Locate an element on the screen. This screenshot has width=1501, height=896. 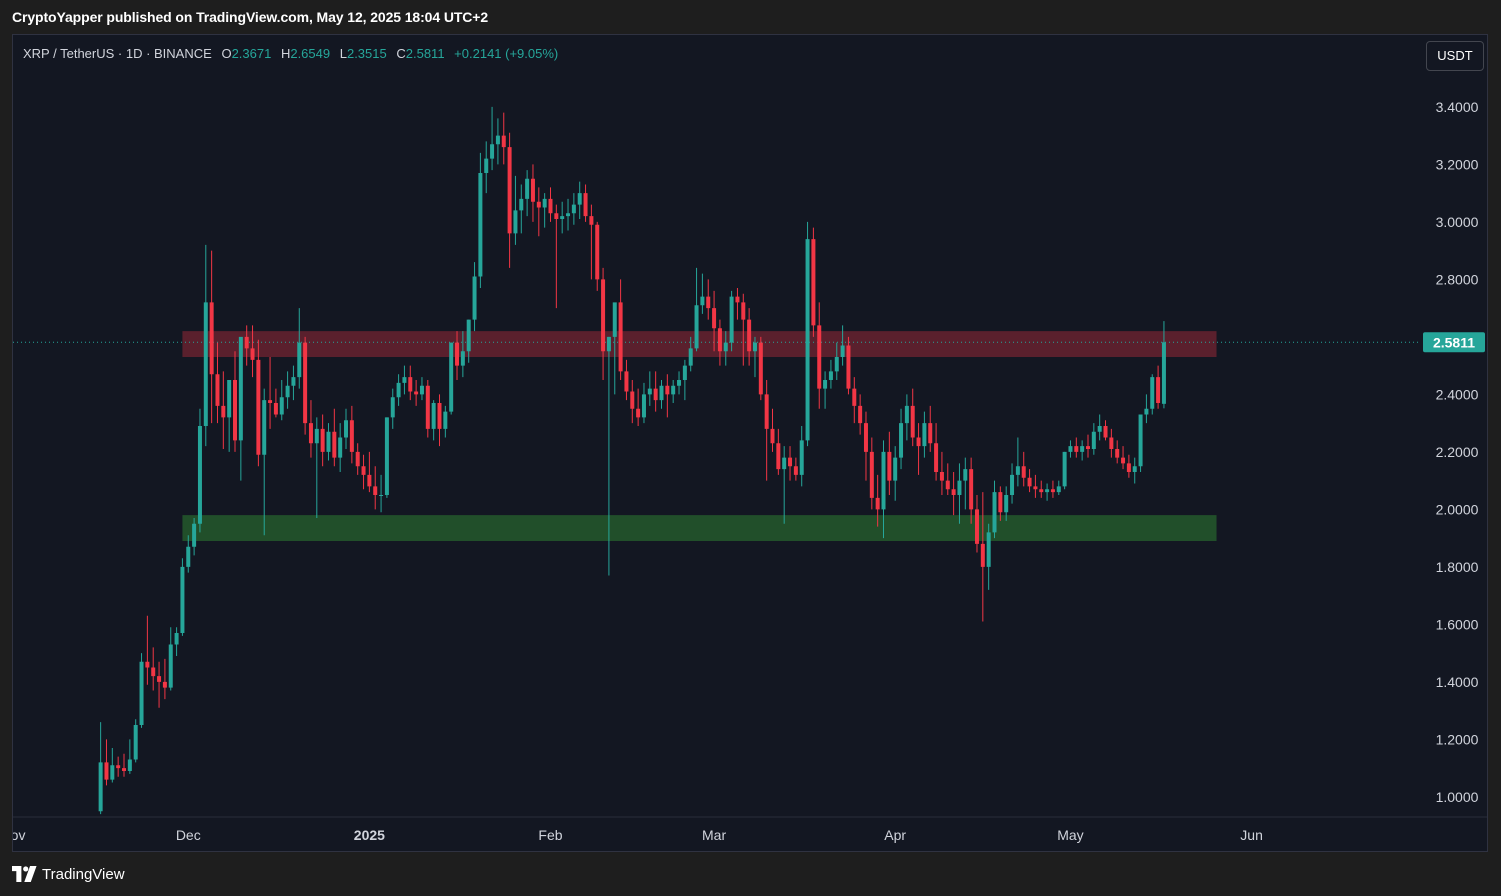
symbol-title: XRP / TetherUS · 1D · BINANCE is located at coordinates (117, 53).